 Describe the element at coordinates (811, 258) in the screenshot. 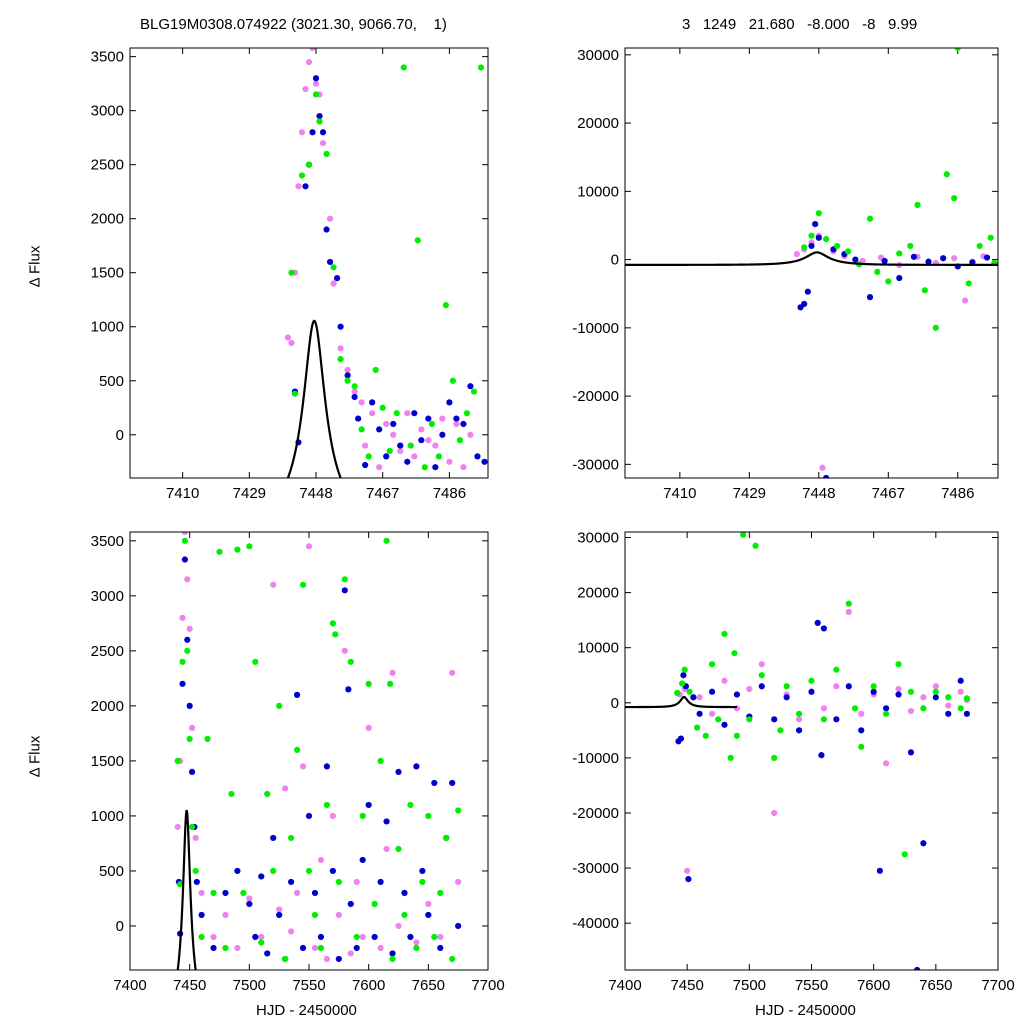

I see `top-right-model-curve` at that location.